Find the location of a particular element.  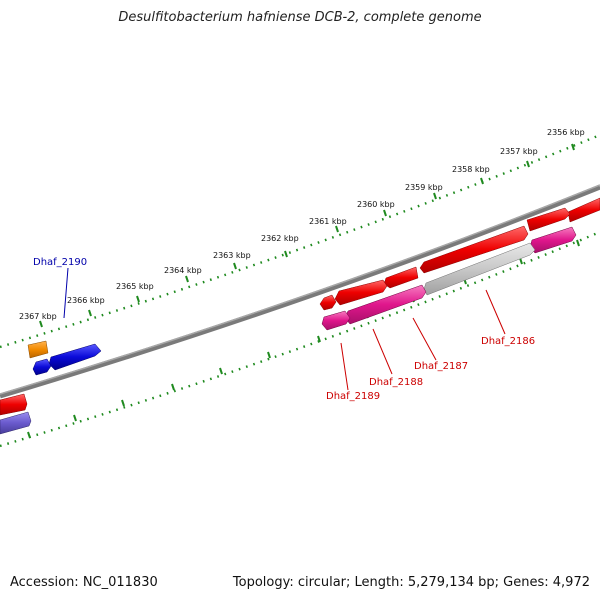

tick-label: 2365 kbp is located at coordinates (135, 286).